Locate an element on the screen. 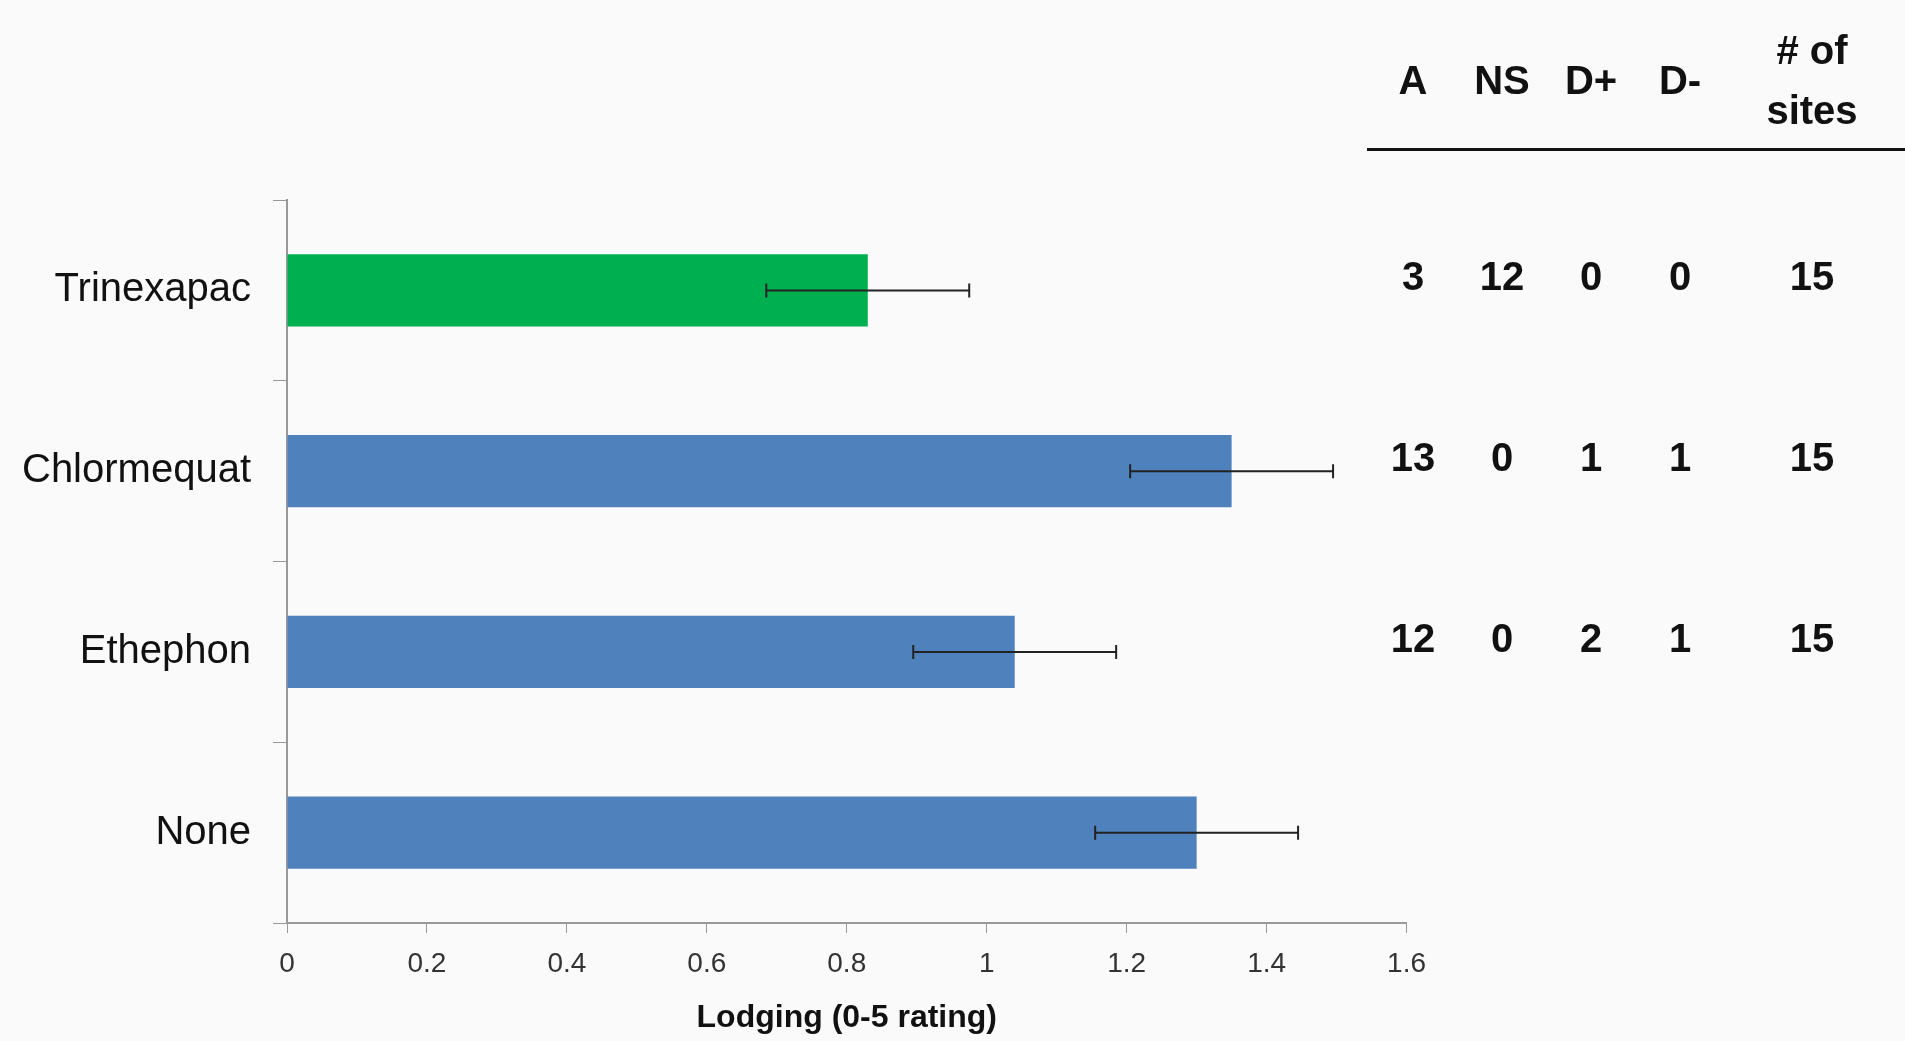  text: 13 is located at coordinates (1413, 457).